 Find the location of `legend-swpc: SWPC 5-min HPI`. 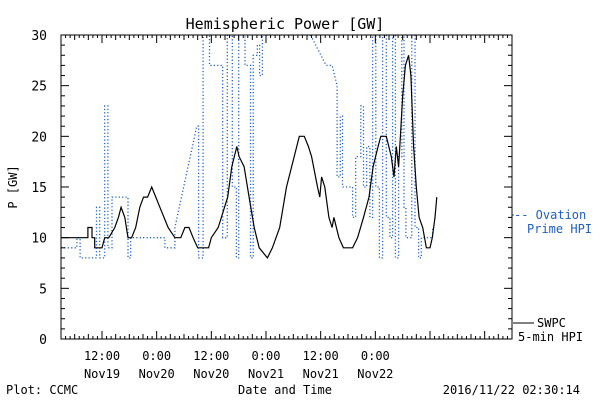

legend-swpc: SWPC 5-min HPI is located at coordinates (548, 330).